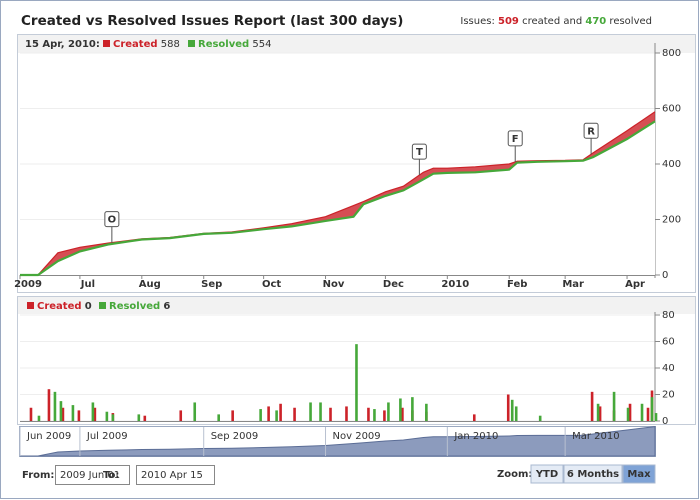  What do you see at coordinates (107, 436) in the screenshot?
I see `navigator-label: Jul 2009` at bounding box center [107, 436].